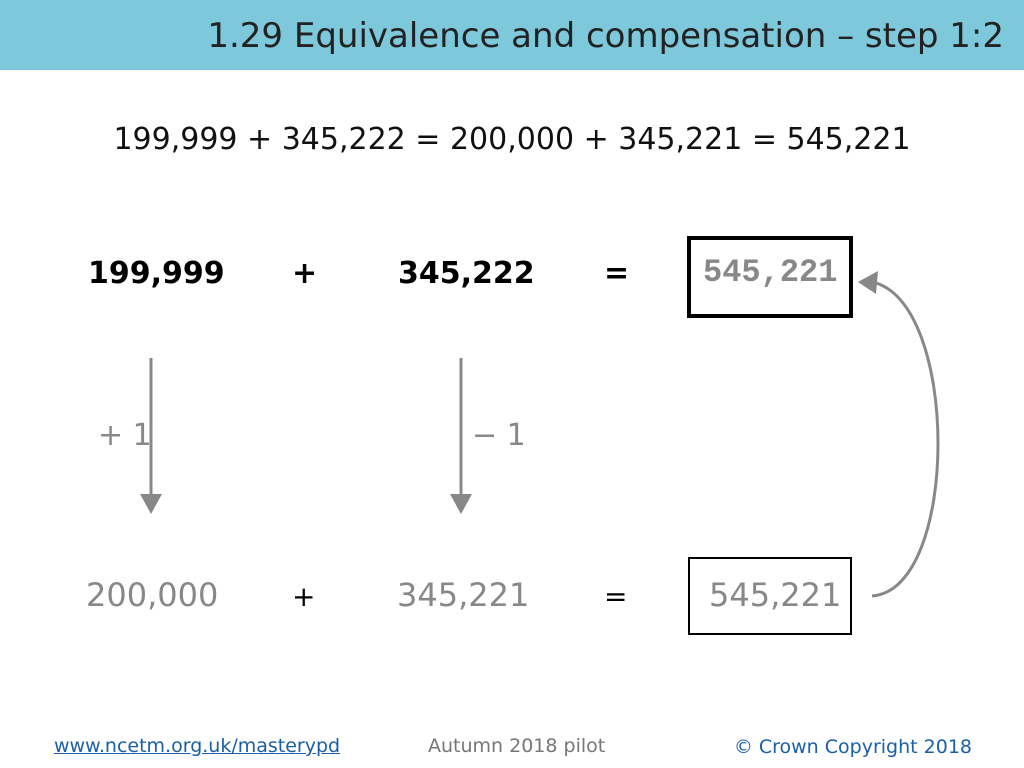 The image size is (1024, 768). Describe the element at coordinates (156, 273) in the screenshot. I see `top-a: 199,999` at that location.